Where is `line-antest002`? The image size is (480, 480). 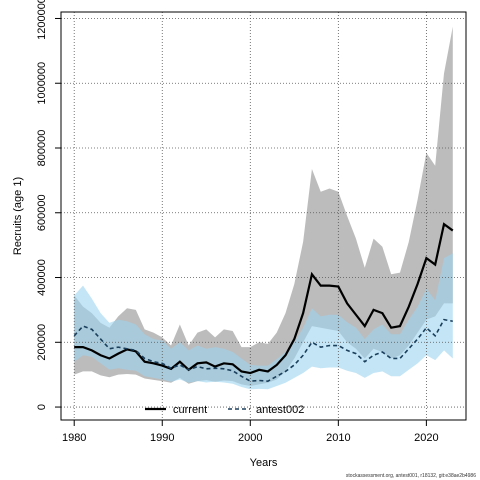
line-antest002 is located at coordinates (263, 350).